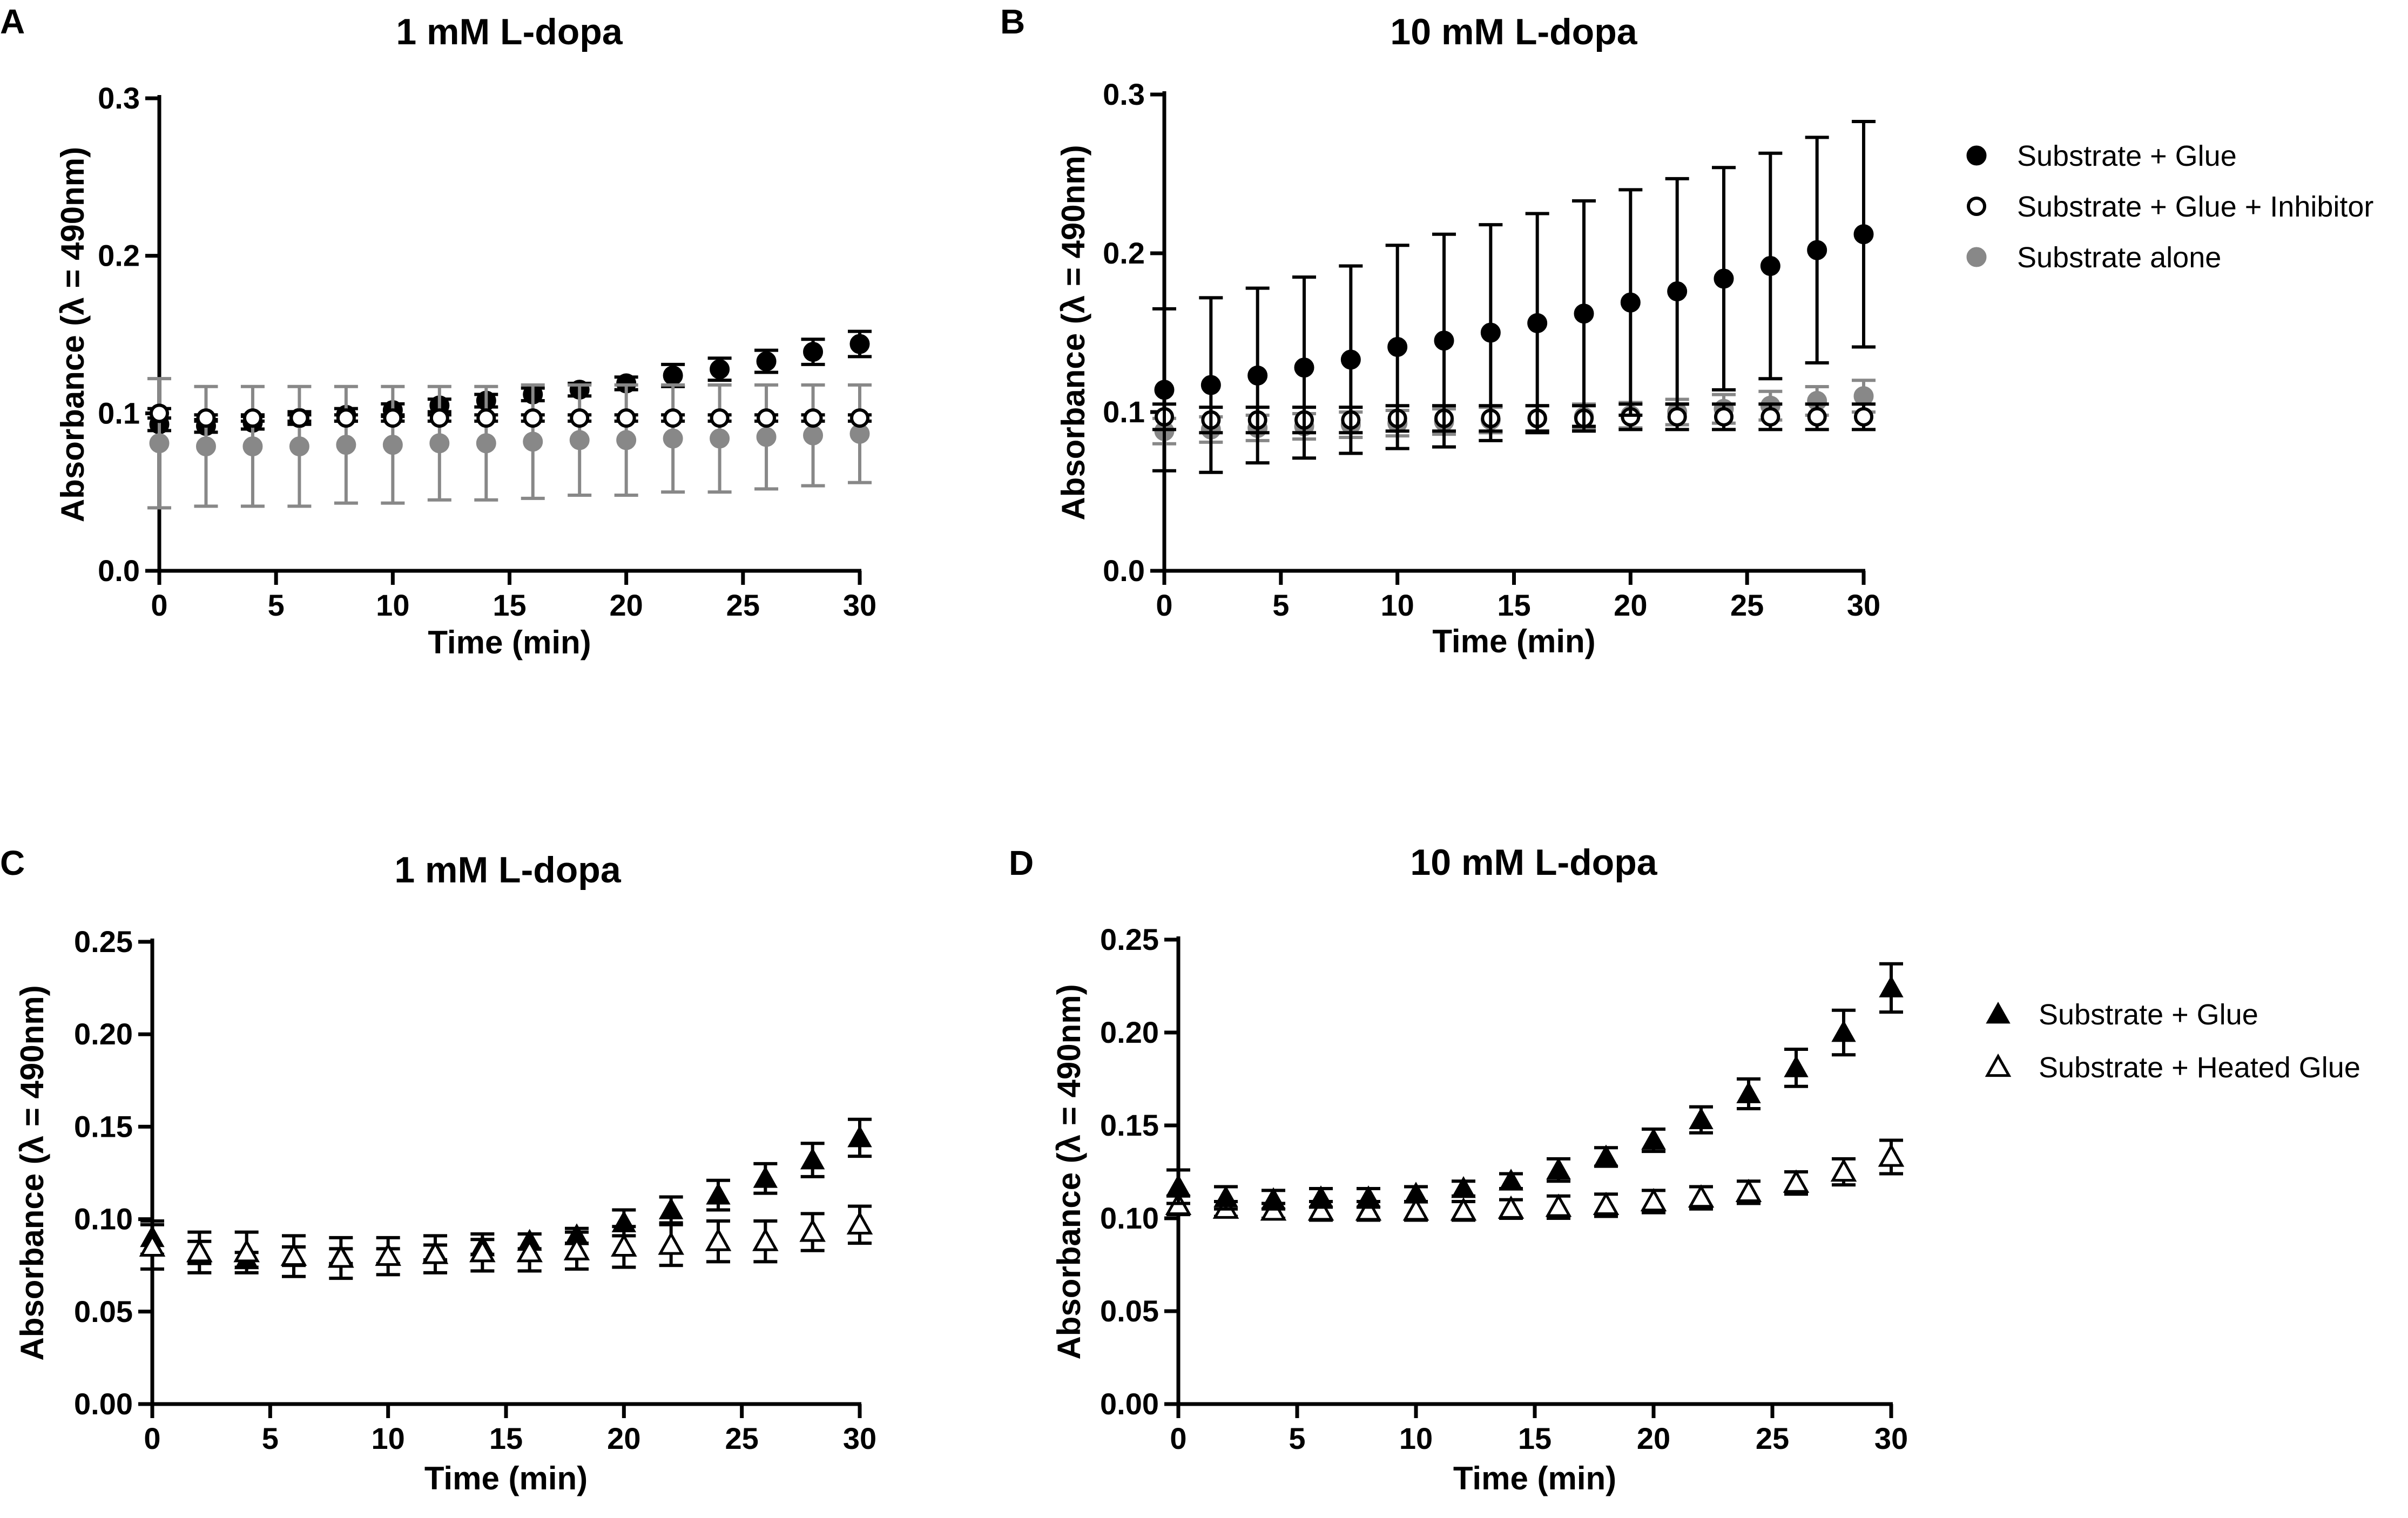 The width and height of the screenshot is (2408, 1518). I want to click on panel-label: B, so click(1012, 22).